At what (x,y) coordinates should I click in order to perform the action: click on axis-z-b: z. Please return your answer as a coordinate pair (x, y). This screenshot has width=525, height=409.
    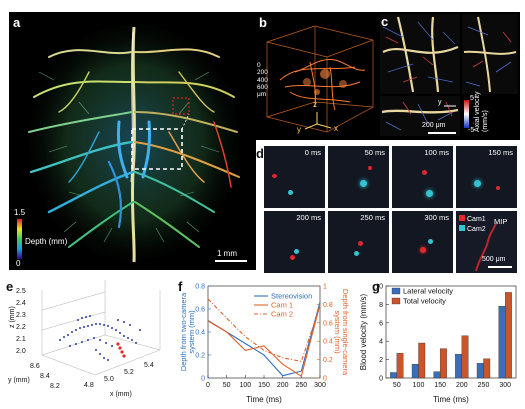
    Looking at the image, I should click on (315, 104).